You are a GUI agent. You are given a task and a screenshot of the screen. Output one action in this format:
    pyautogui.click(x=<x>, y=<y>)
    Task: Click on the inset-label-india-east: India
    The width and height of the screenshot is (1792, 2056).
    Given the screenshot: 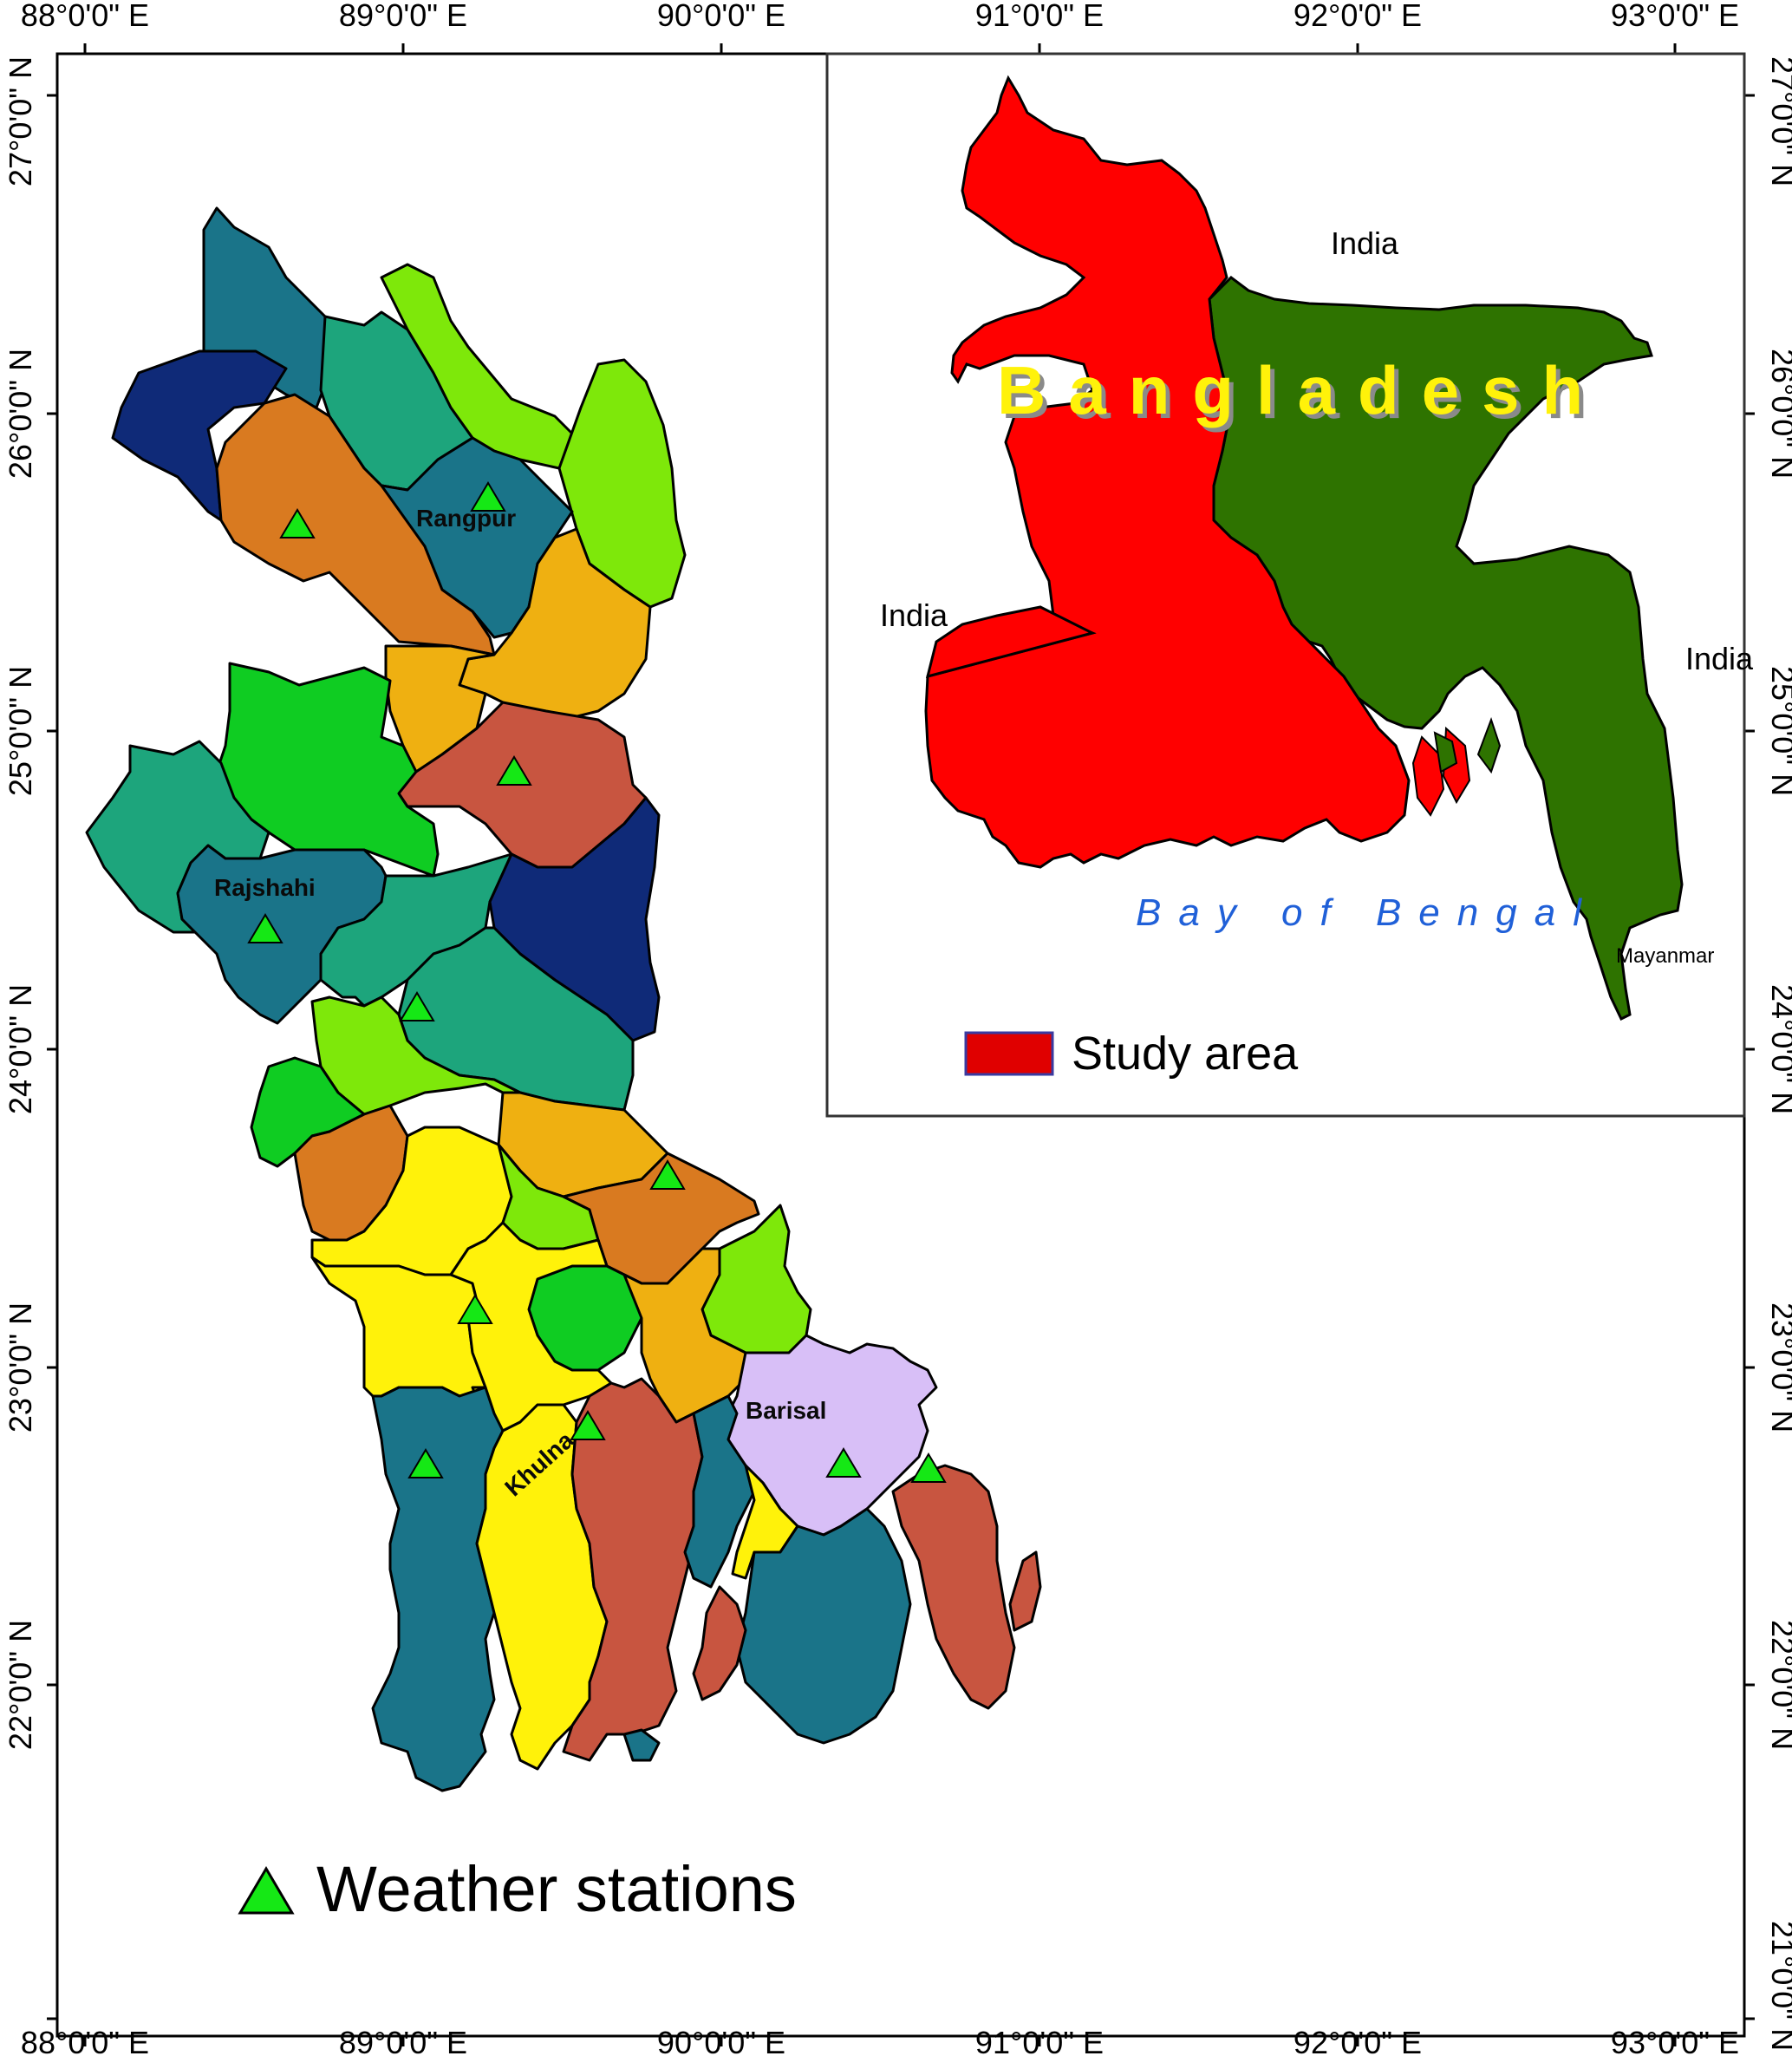 What is the action you would take?
    pyautogui.click(x=1719, y=658)
    